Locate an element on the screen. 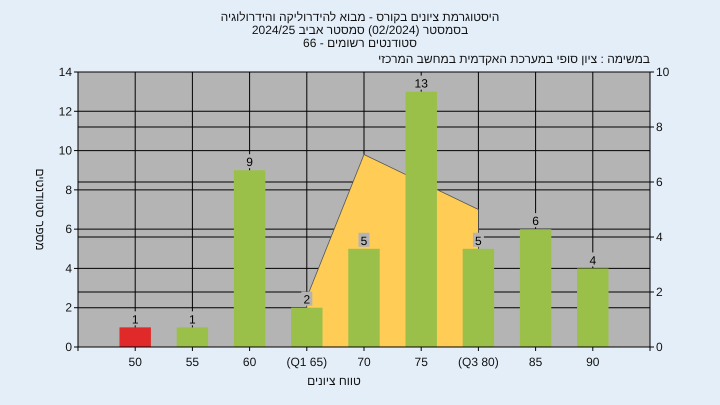 Image resolution: width=720 pixels, height=405 pixels. y-tick-label: 10 is located at coordinates (65, 151).